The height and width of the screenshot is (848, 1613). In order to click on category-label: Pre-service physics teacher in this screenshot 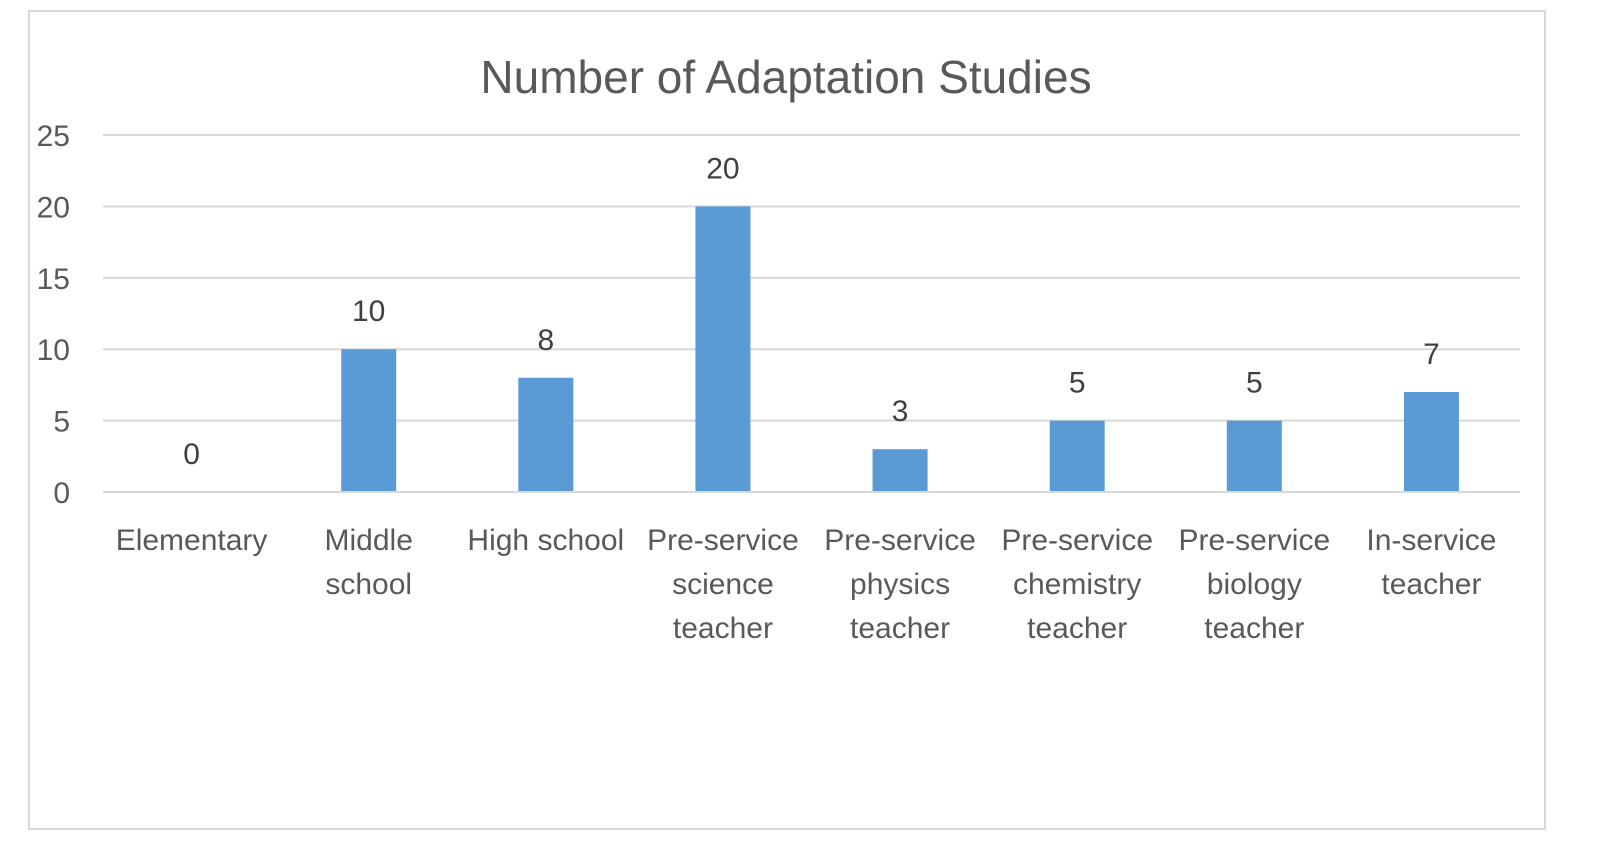, I will do `click(900, 584)`.